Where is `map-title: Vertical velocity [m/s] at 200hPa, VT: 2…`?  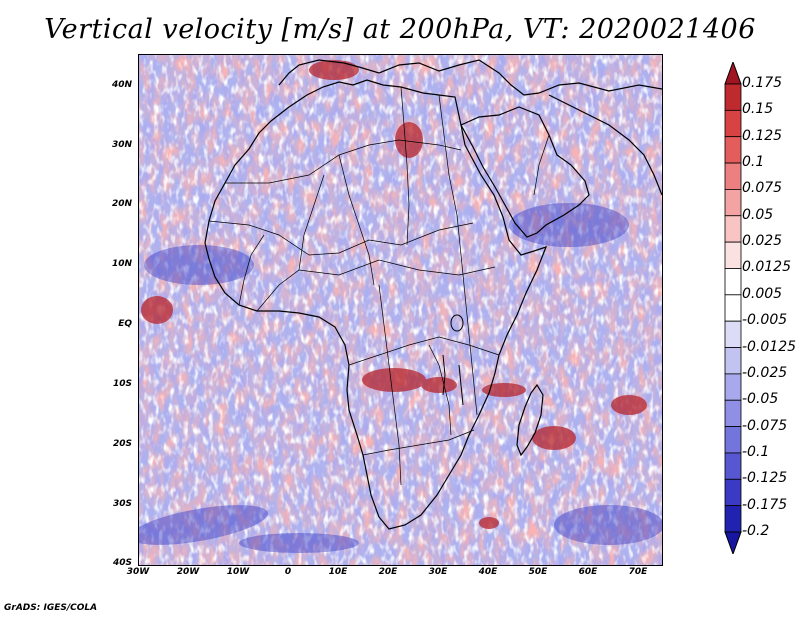 map-title: Vertical velocity [m/s] at 200hPa, VT: 2… is located at coordinates (400, 29).